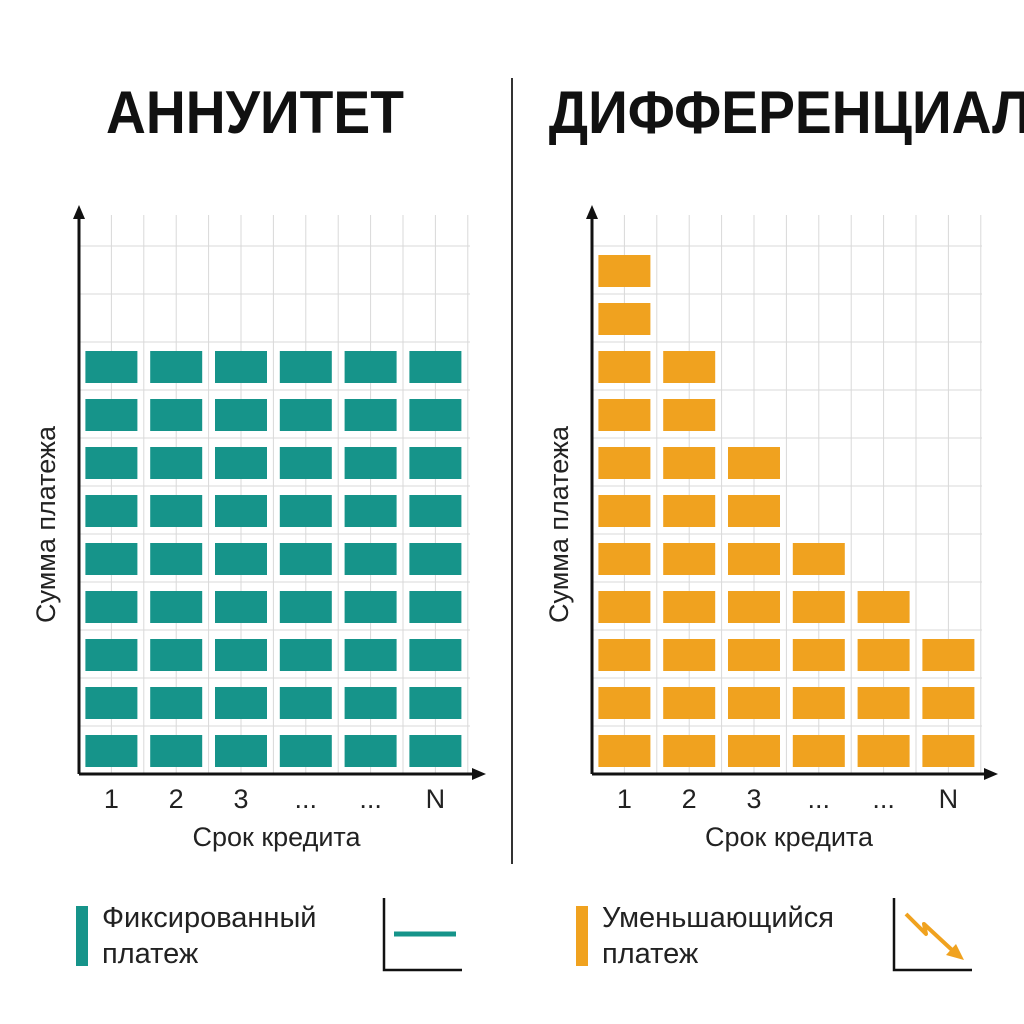  Describe the element at coordinates (512, 471) in the screenshot. I see `divider` at that location.